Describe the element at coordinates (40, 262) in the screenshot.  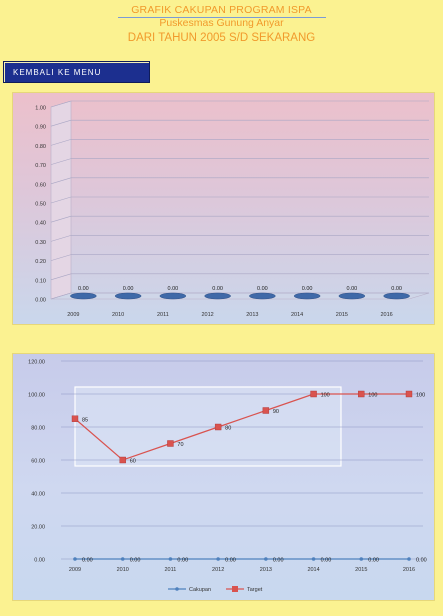
I see `y-tick-label: 0.20` at that location.